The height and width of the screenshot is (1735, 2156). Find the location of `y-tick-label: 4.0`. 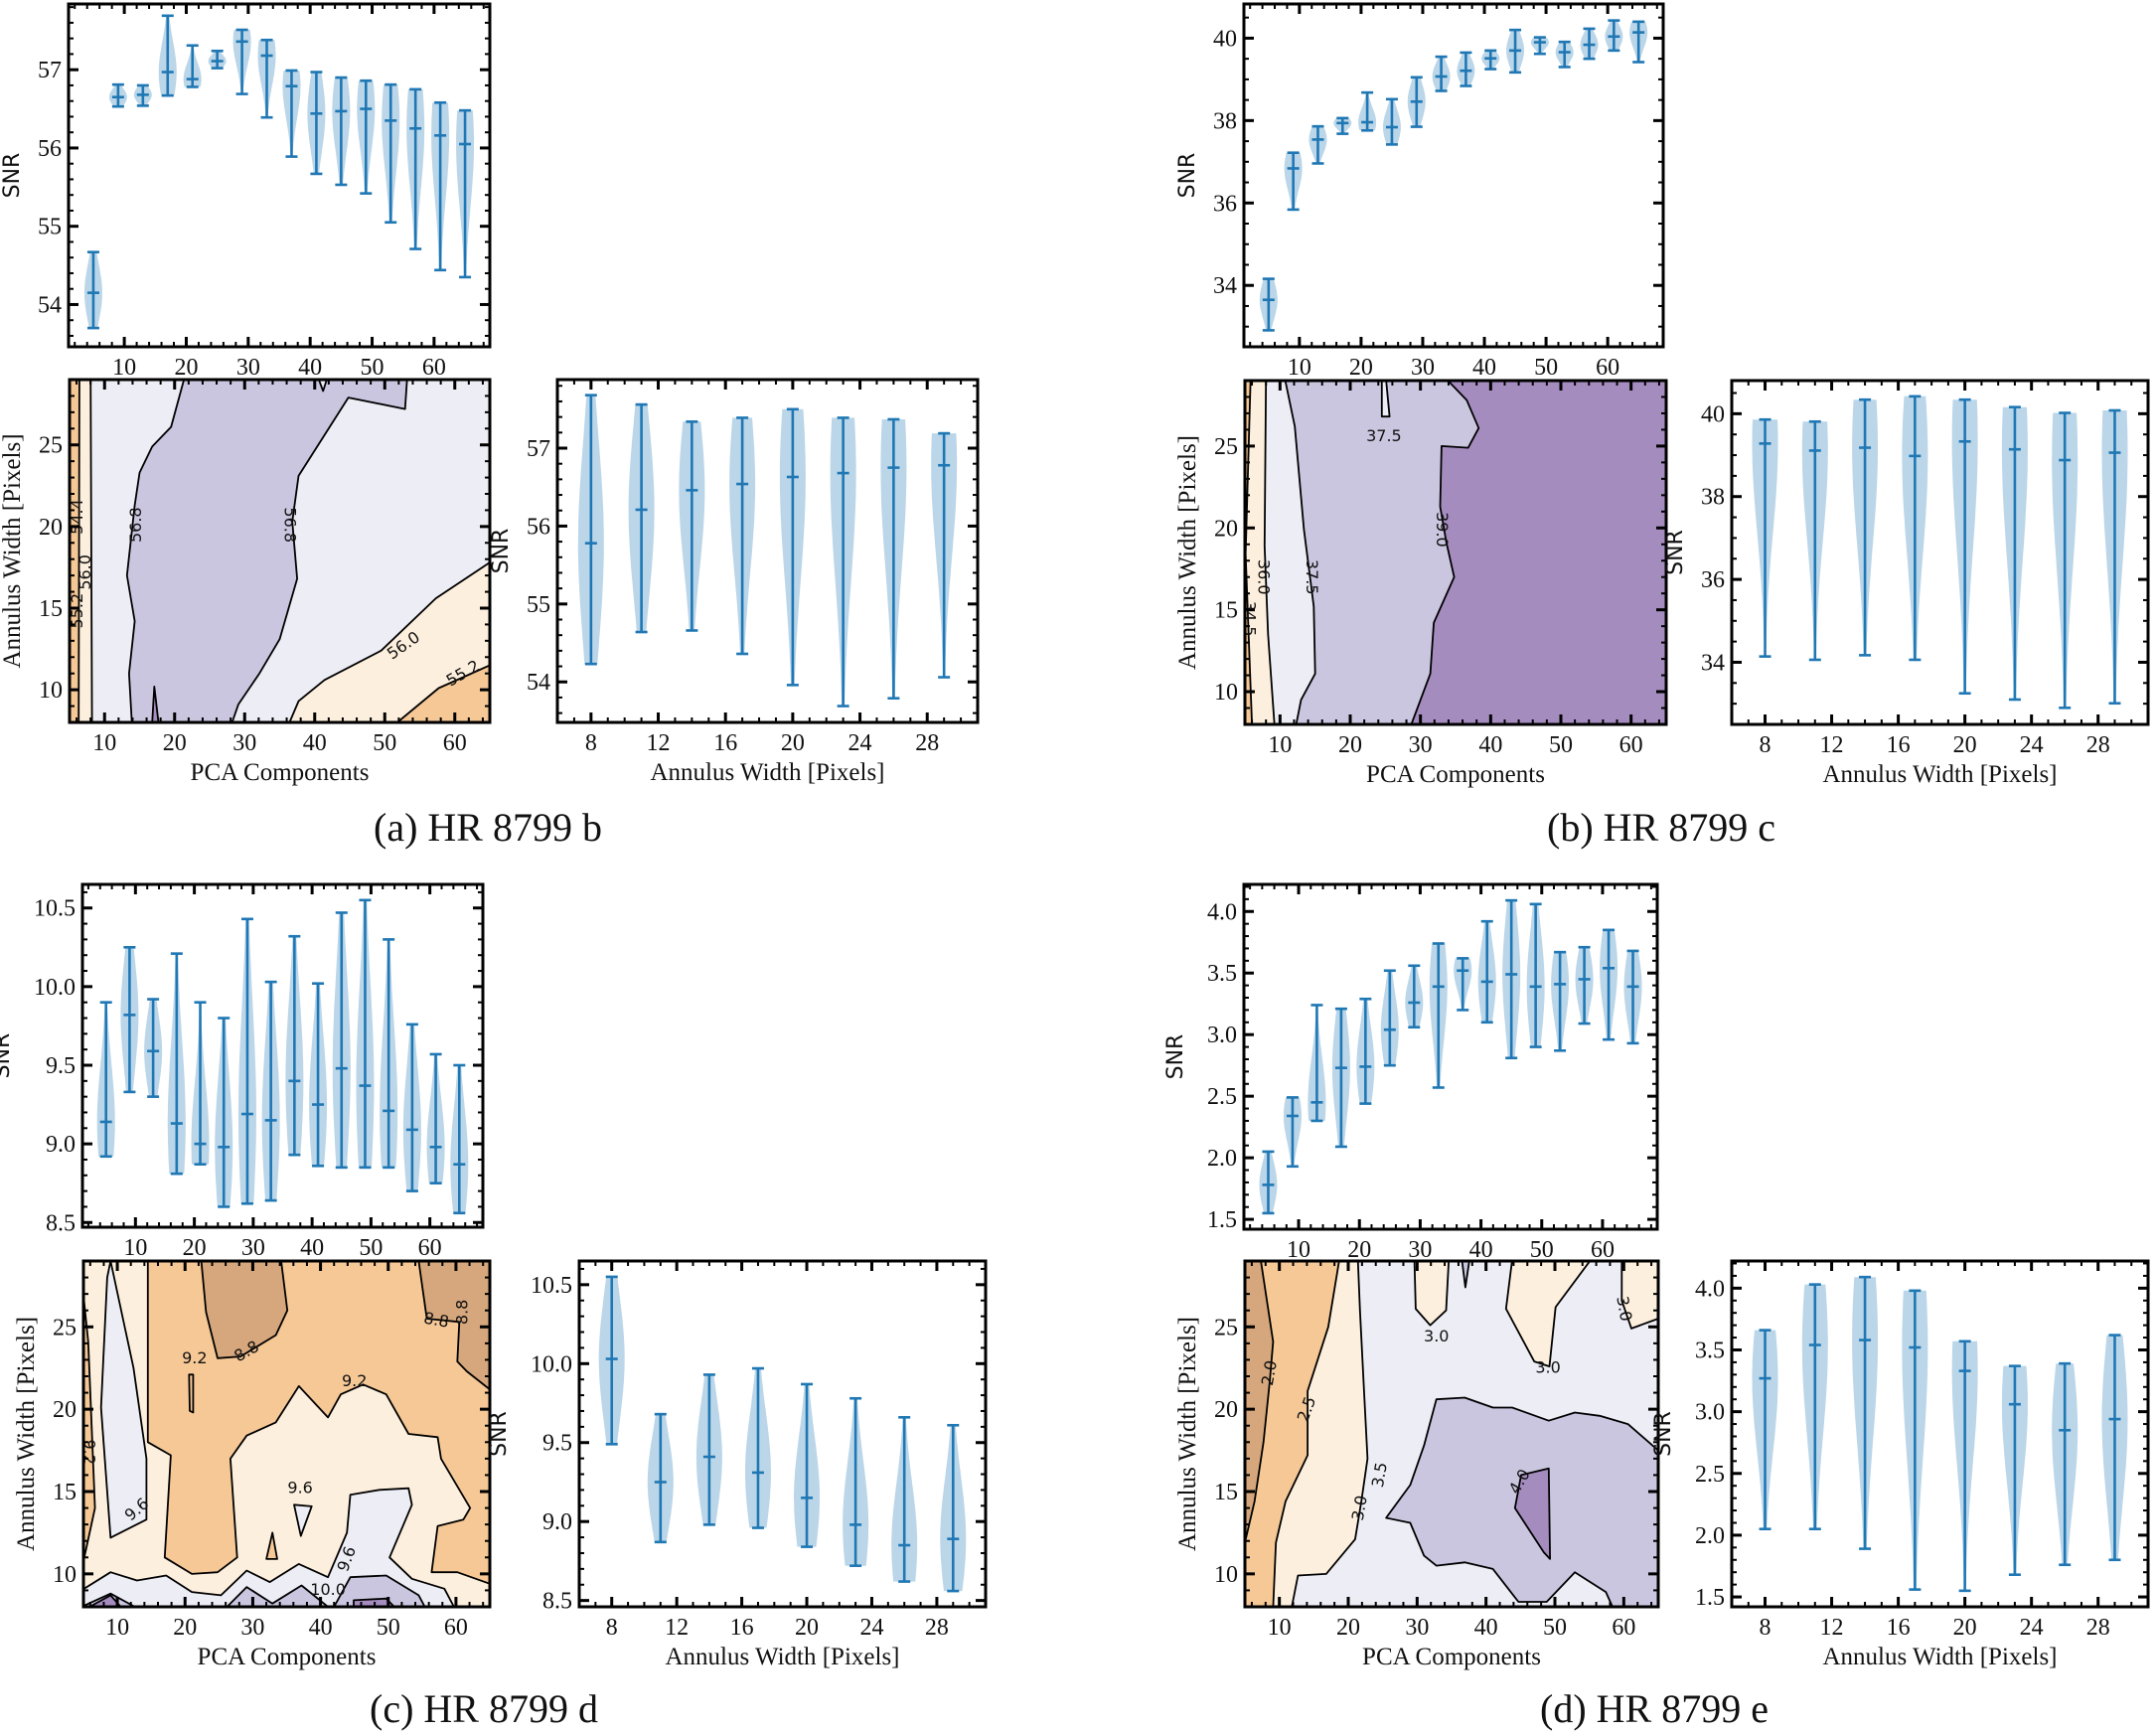

y-tick-label: 4.0 is located at coordinates (1222, 912).